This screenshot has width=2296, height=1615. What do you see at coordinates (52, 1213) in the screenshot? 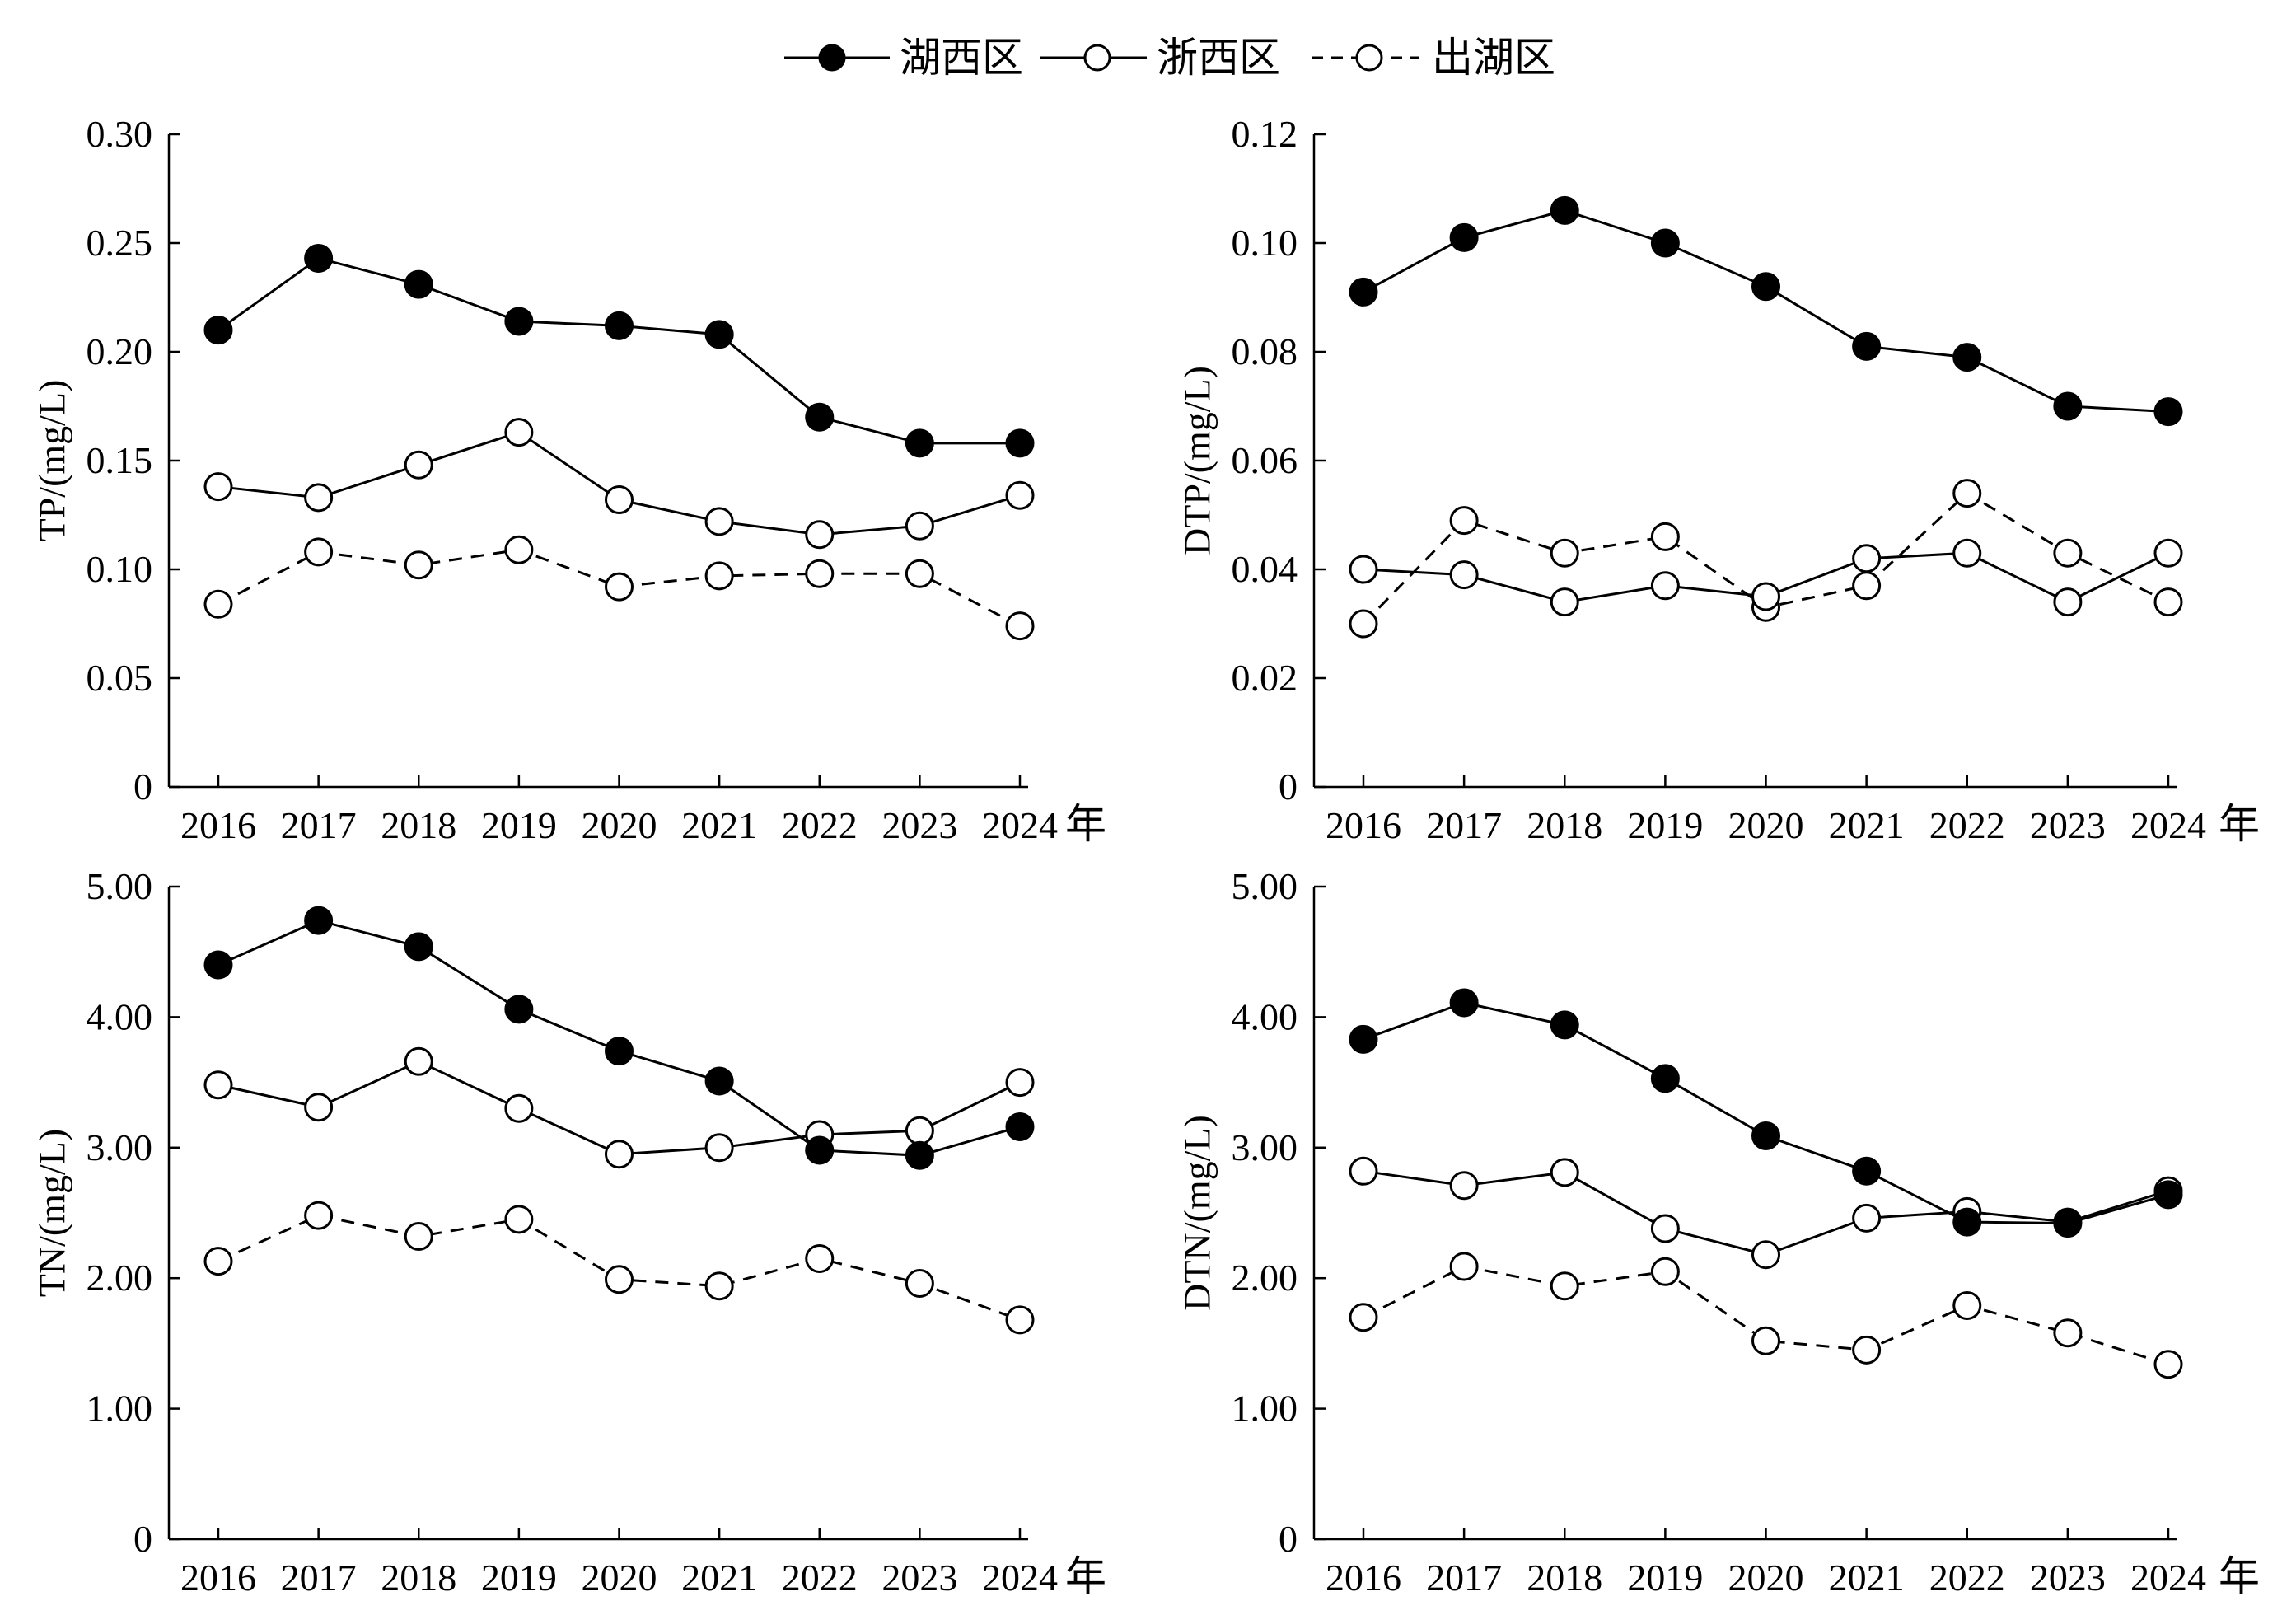
I see `y-axis-title: TN/(mg/L)` at bounding box center [52, 1213].